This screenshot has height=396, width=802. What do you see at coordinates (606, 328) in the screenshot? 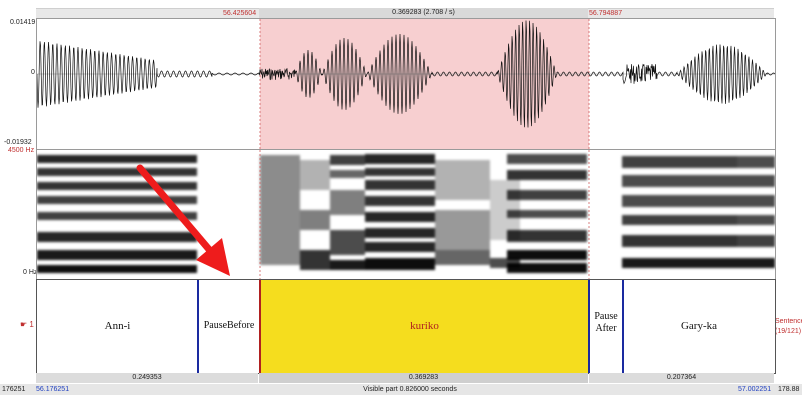
I see `interval-pause-after-line2: After` at bounding box center [606, 328].